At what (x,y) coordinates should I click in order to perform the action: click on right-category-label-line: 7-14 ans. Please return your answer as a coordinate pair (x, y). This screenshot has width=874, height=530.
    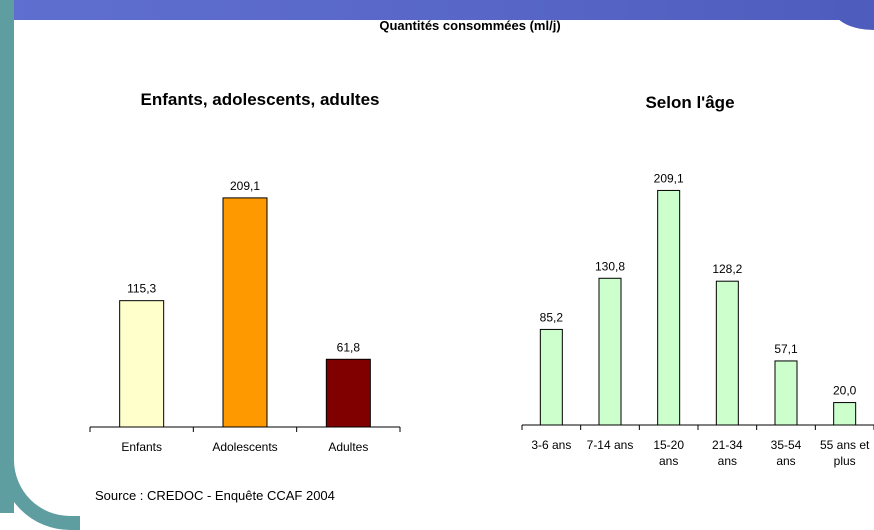
    Looking at the image, I should click on (610, 445).